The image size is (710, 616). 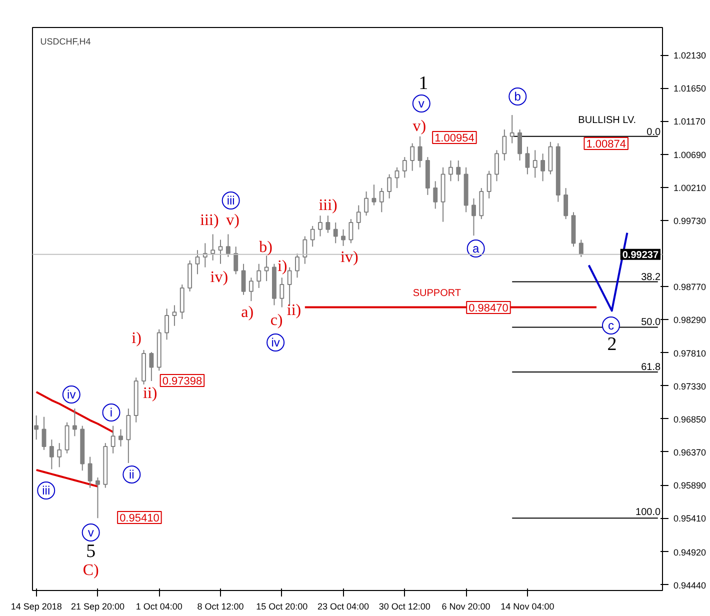 I want to click on annotation: a, so click(x=476, y=249).